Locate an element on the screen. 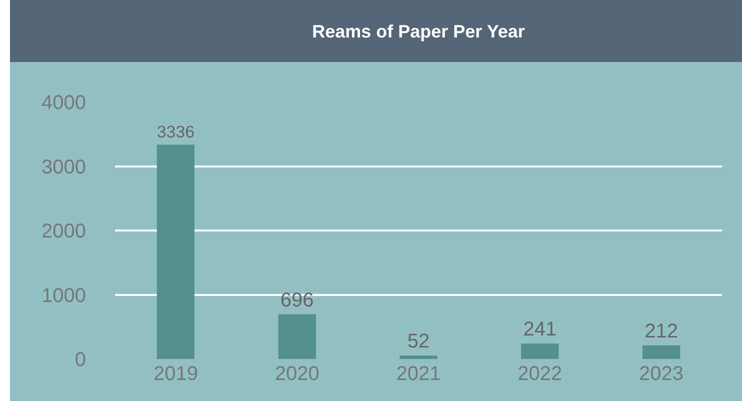 The height and width of the screenshot is (401, 742). data-label: 696 is located at coordinates (297, 300).